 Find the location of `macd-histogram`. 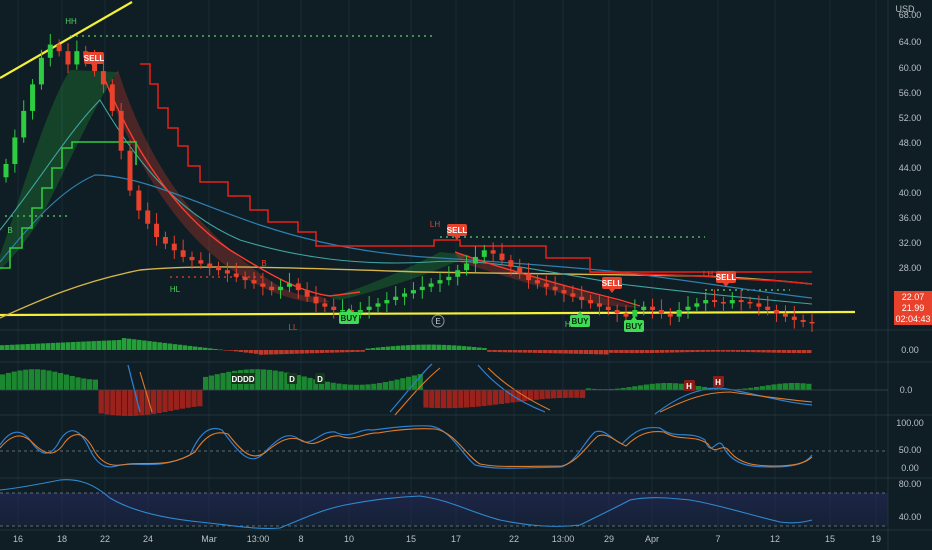

macd-histogram is located at coordinates (406, 346).